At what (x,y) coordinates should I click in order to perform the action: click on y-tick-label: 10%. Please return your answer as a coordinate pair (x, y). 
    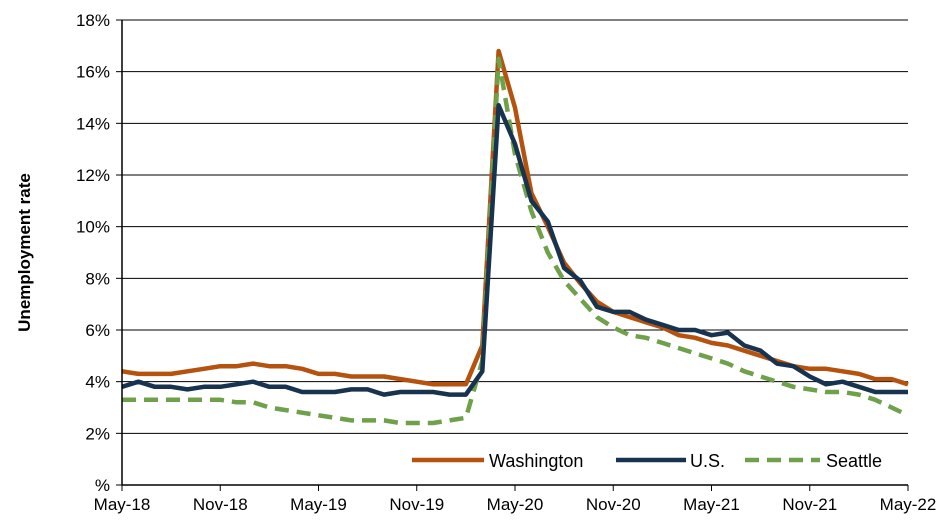
    Looking at the image, I should click on (93, 227).